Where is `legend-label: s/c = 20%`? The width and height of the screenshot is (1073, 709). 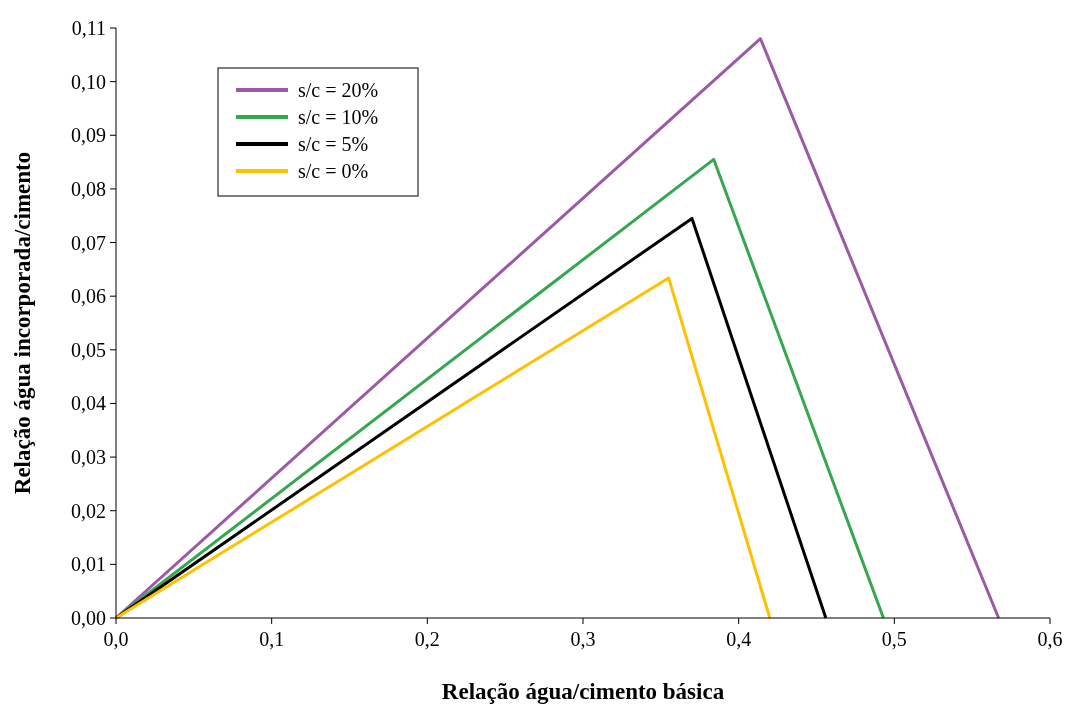
legend-label: s/c = 20% is located at coordinates (338, 90).